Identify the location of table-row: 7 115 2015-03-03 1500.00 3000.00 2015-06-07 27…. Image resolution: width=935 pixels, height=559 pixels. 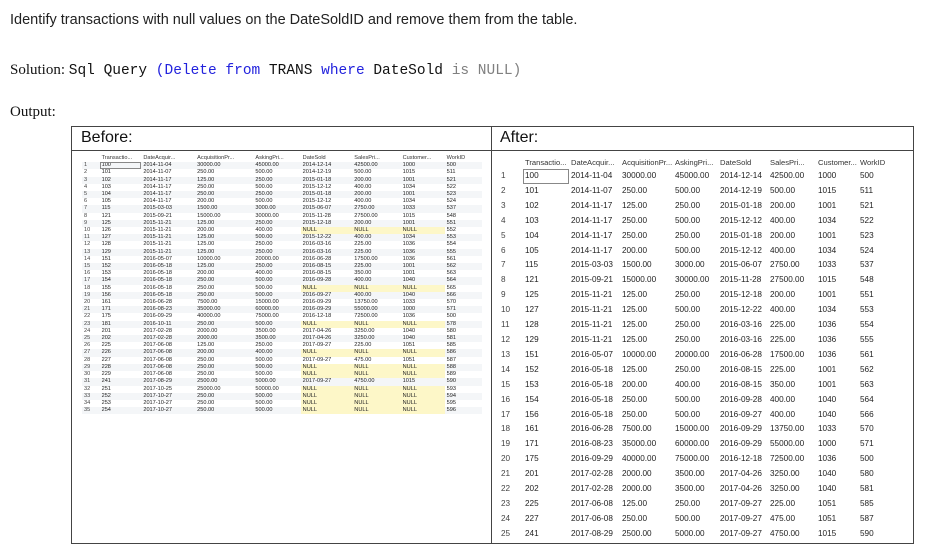
(282, 209).